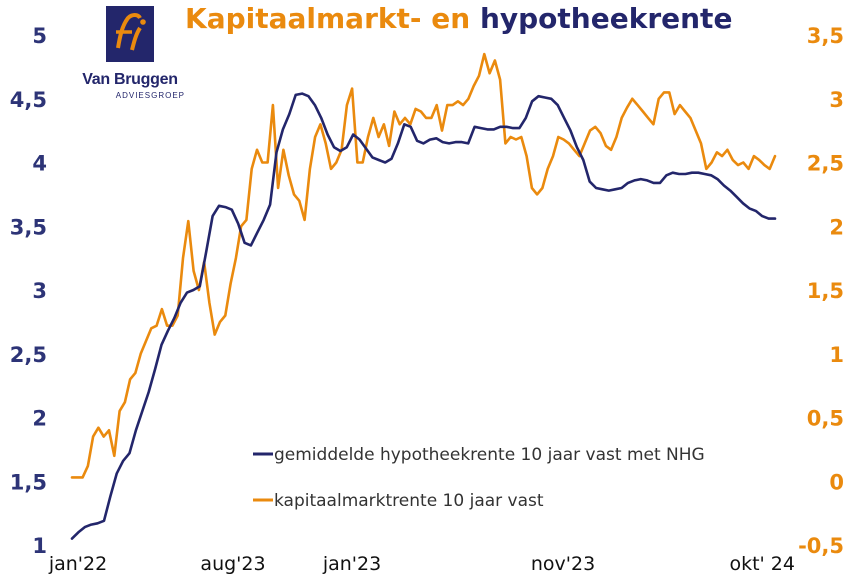  Describe the element at coordinates (39, 291) in the screenshot. I see `left-axis-tick-label: 3` at that location.